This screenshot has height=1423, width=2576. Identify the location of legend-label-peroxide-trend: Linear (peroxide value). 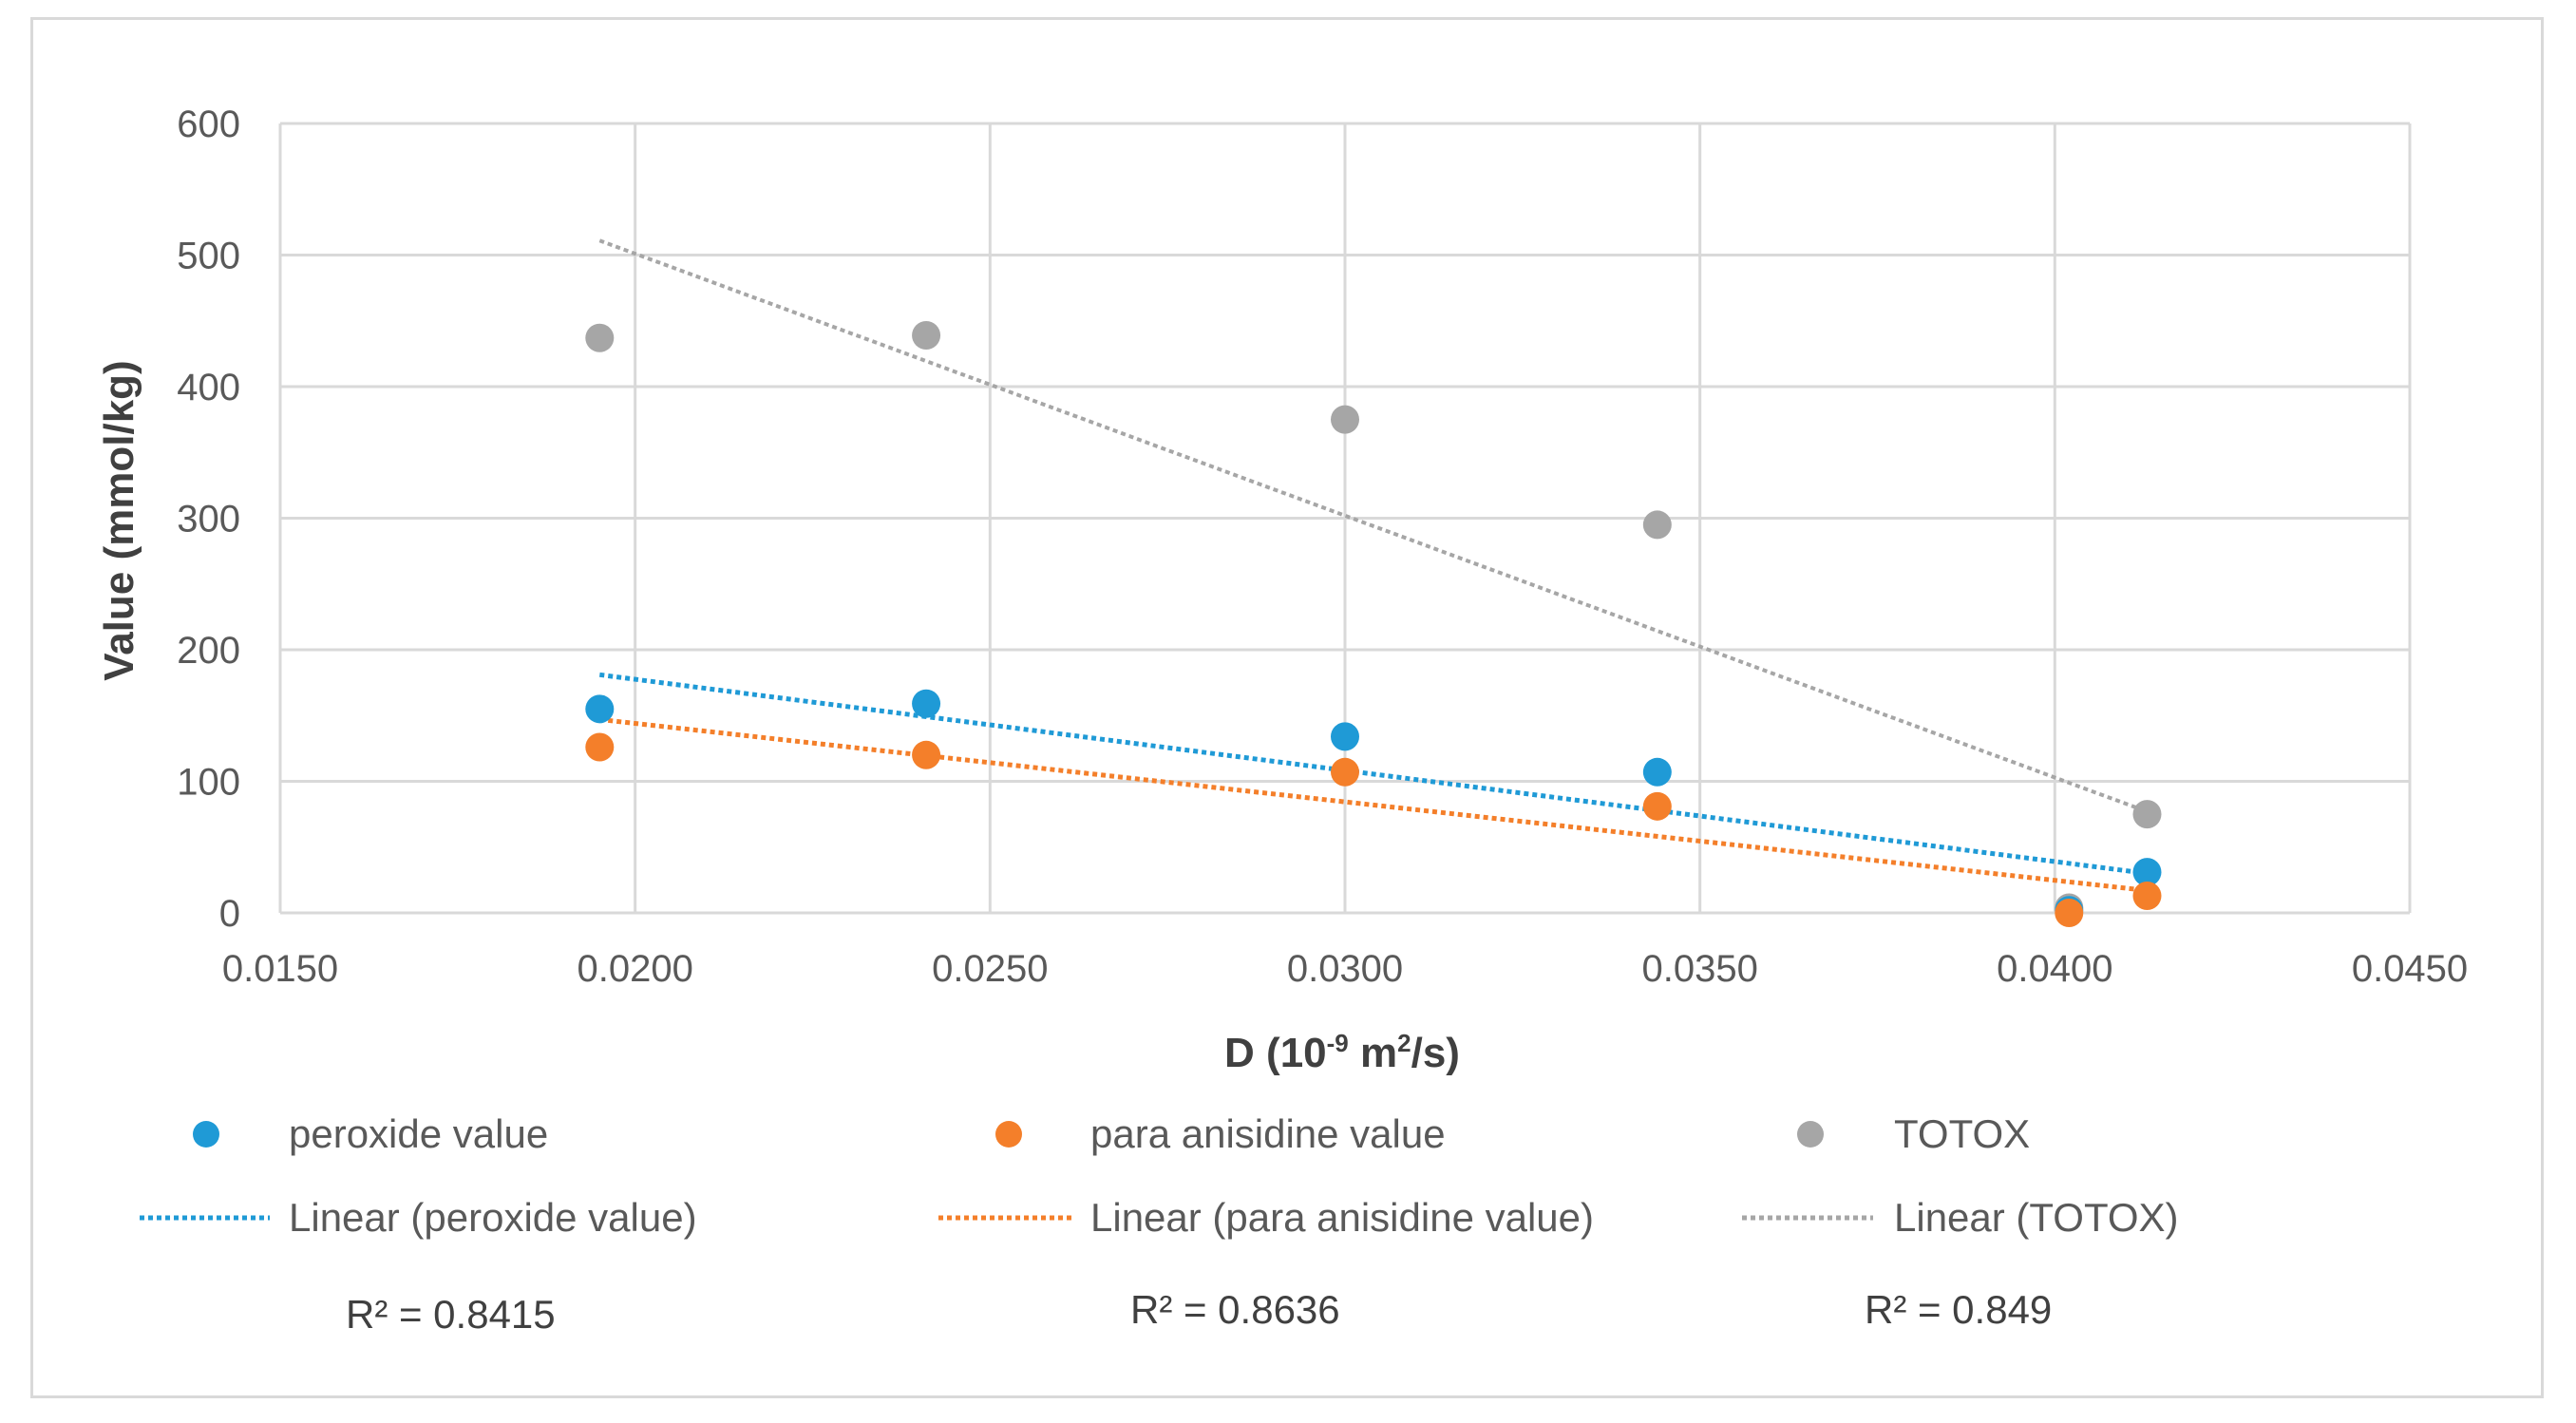
(493, 1217).